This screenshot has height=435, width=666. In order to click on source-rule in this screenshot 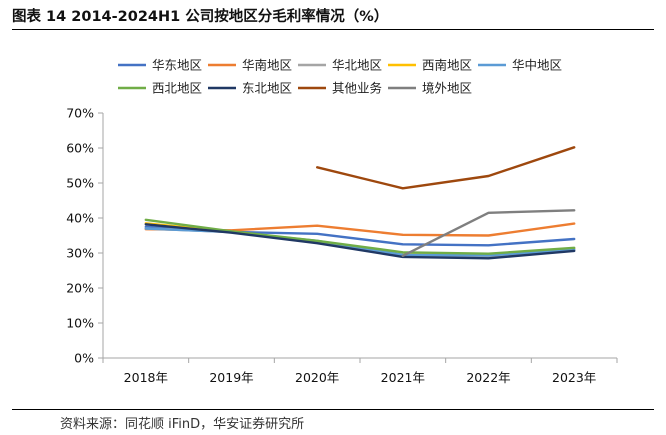, I will do `click(333, 409)`.